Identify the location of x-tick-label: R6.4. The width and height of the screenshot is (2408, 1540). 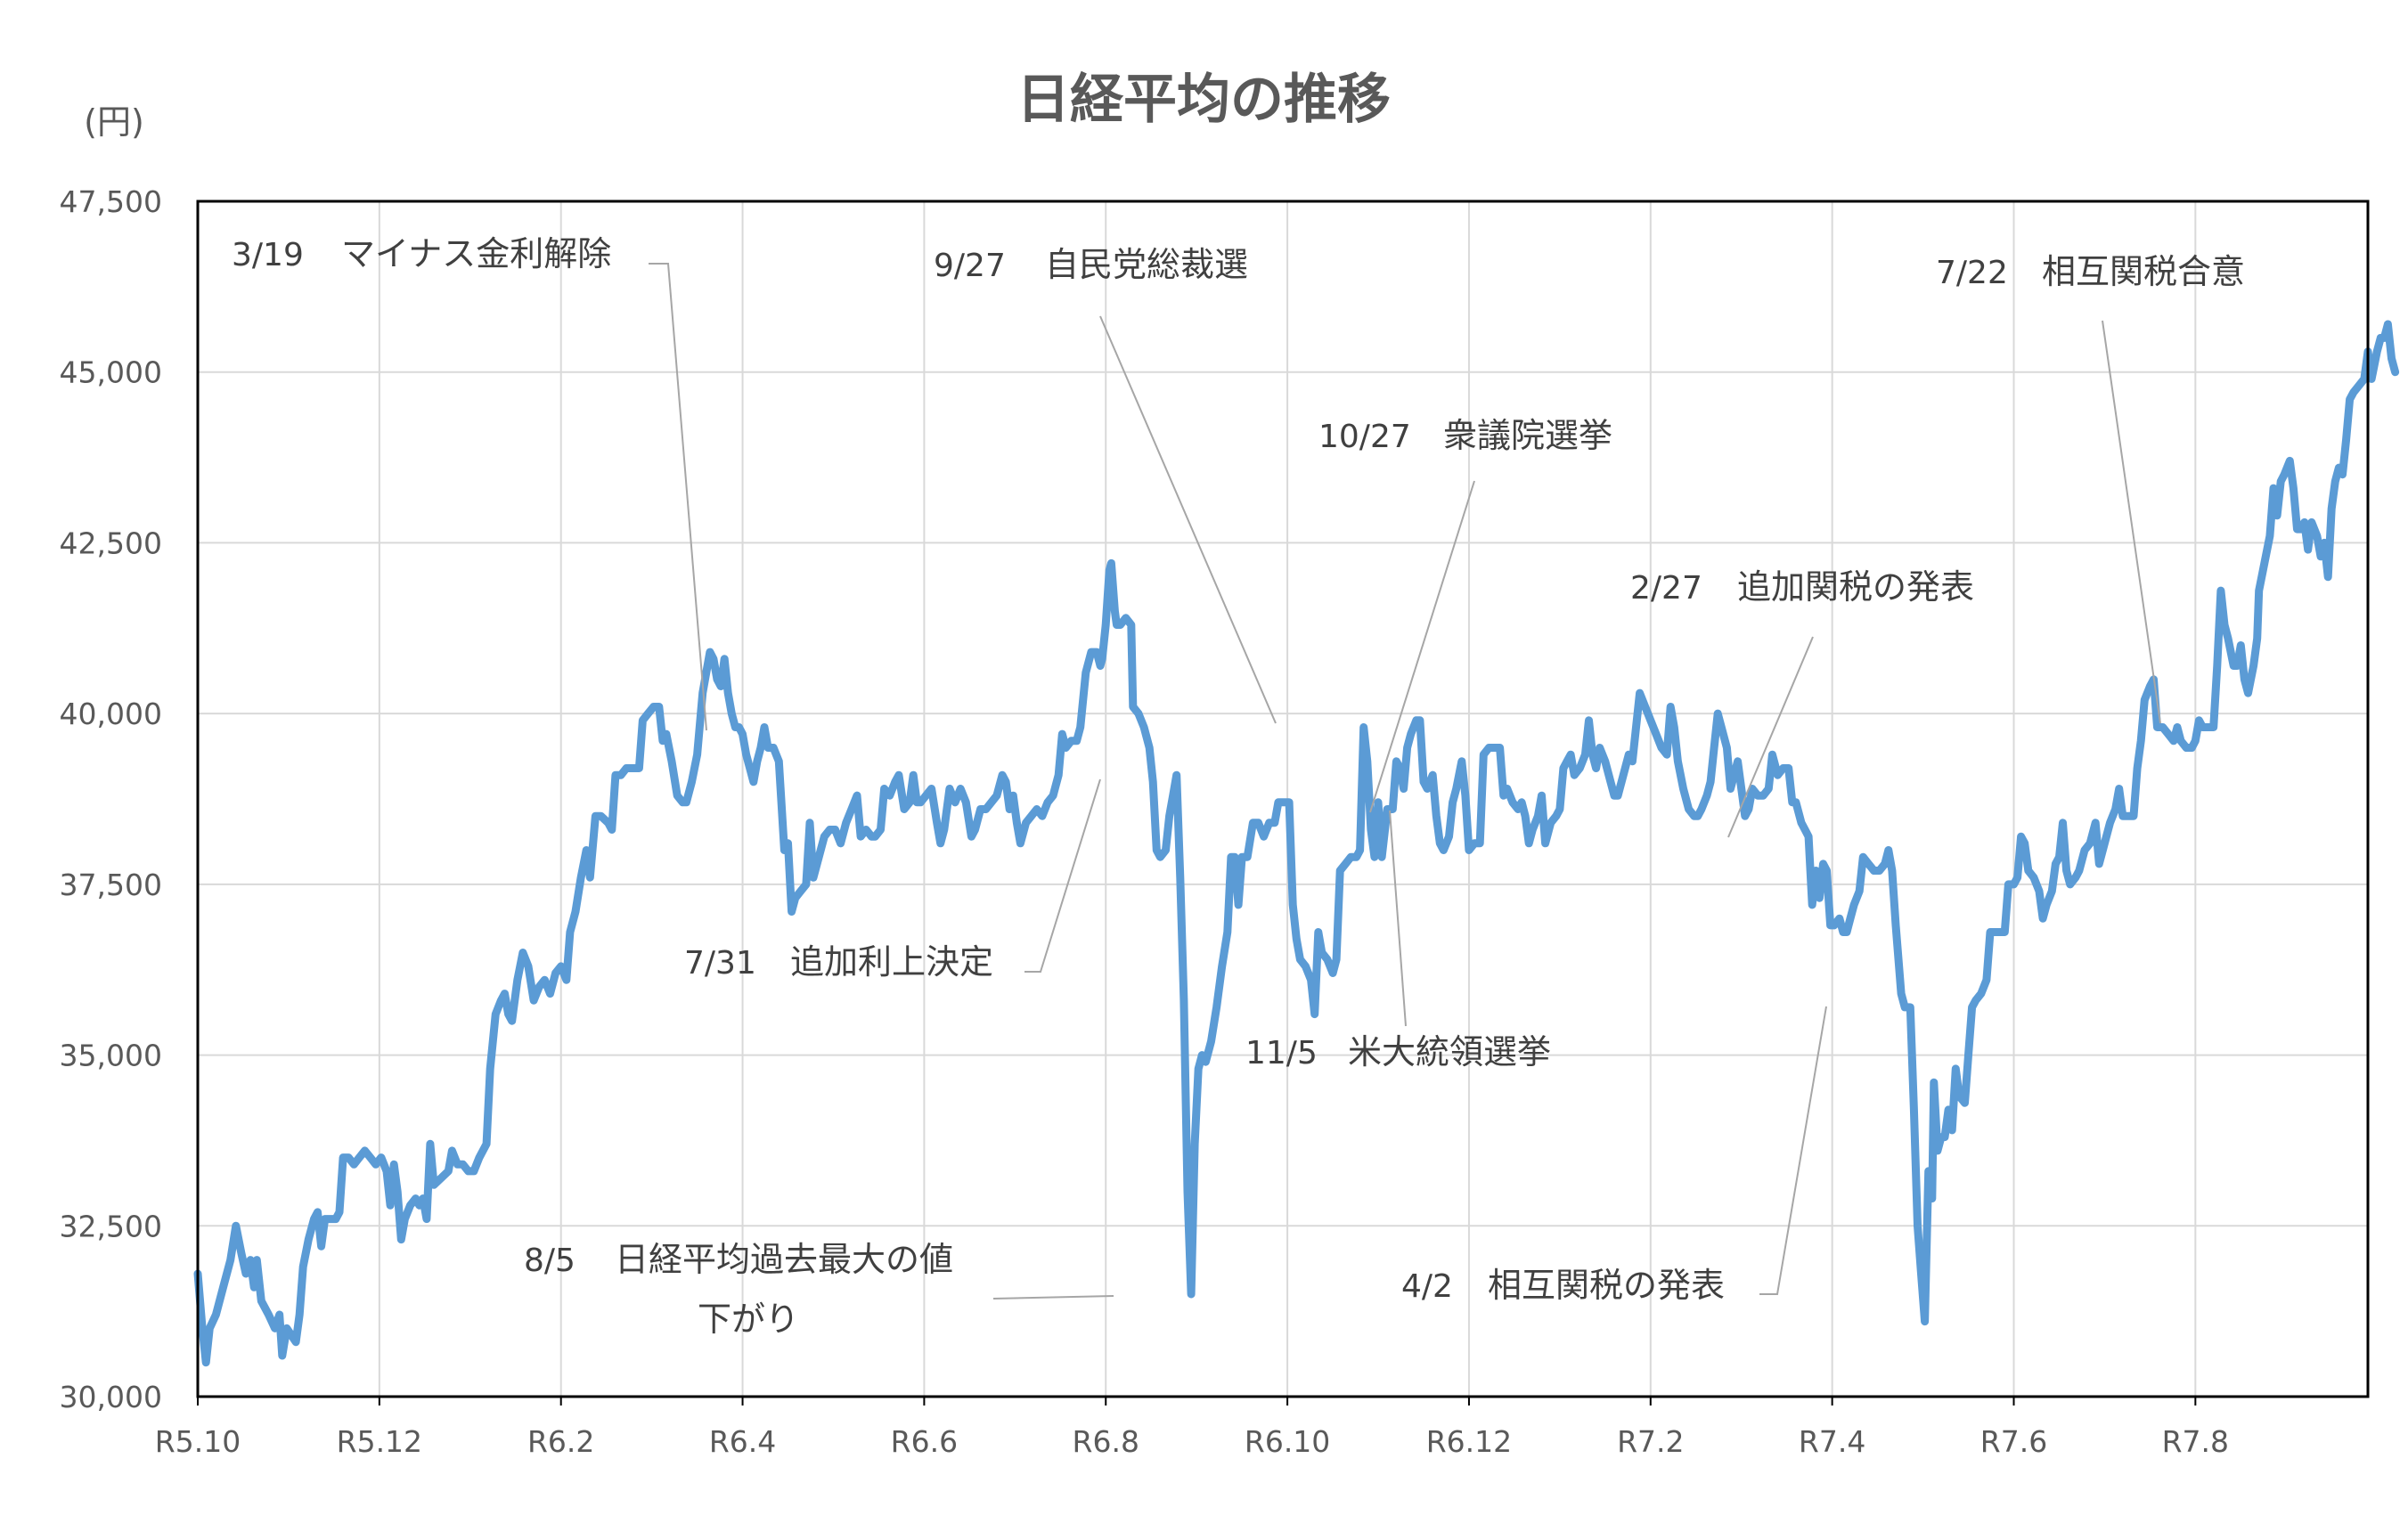
(742, 1442).